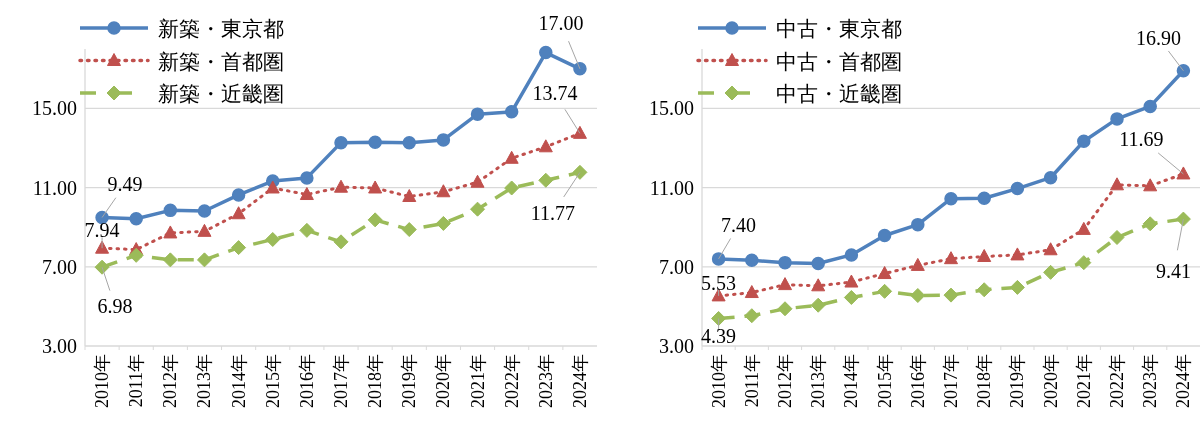  Describe the element at coordinates (1173, 271) in the screenshot. I see `data-label: 9.41` at that location.